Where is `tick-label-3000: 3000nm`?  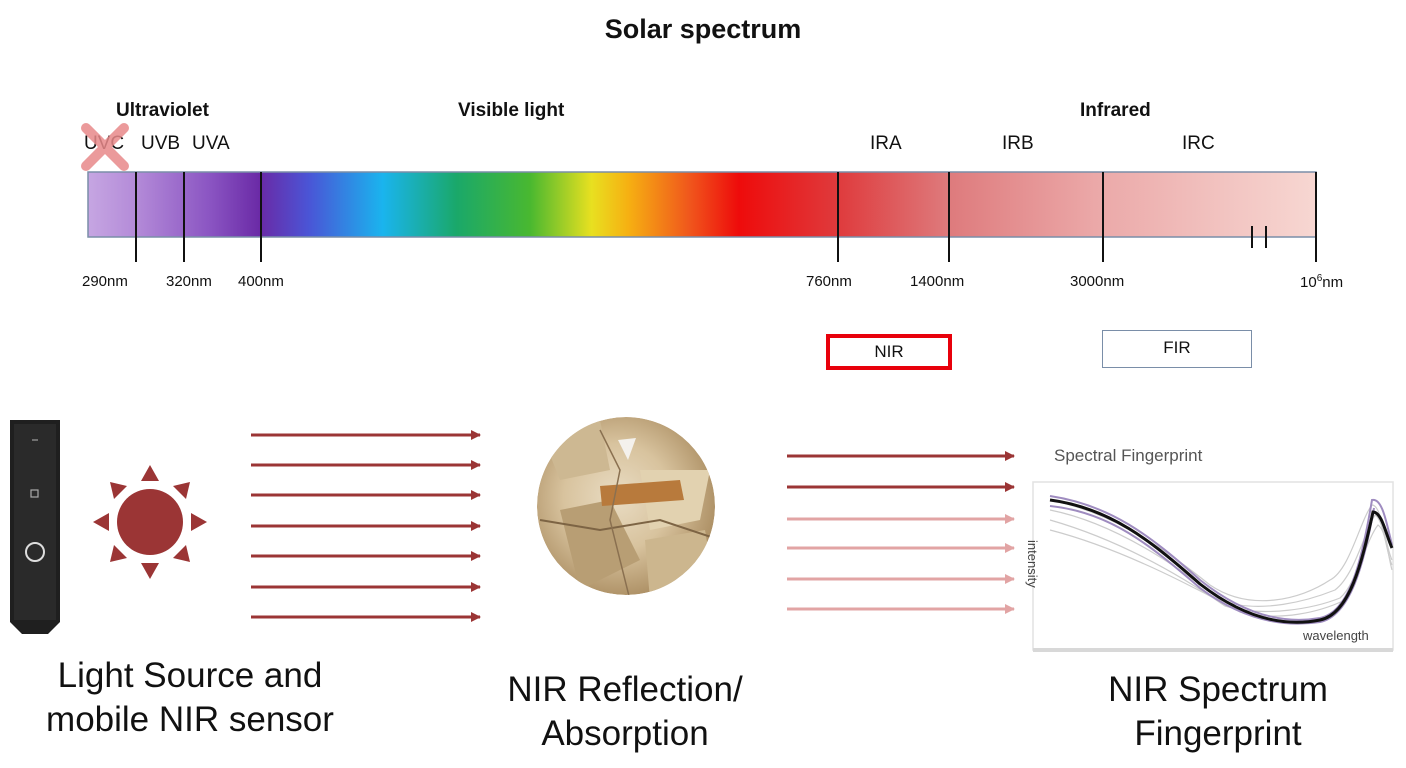 tick-label-3000: 3000nm is located at coordinates (1097, 281).